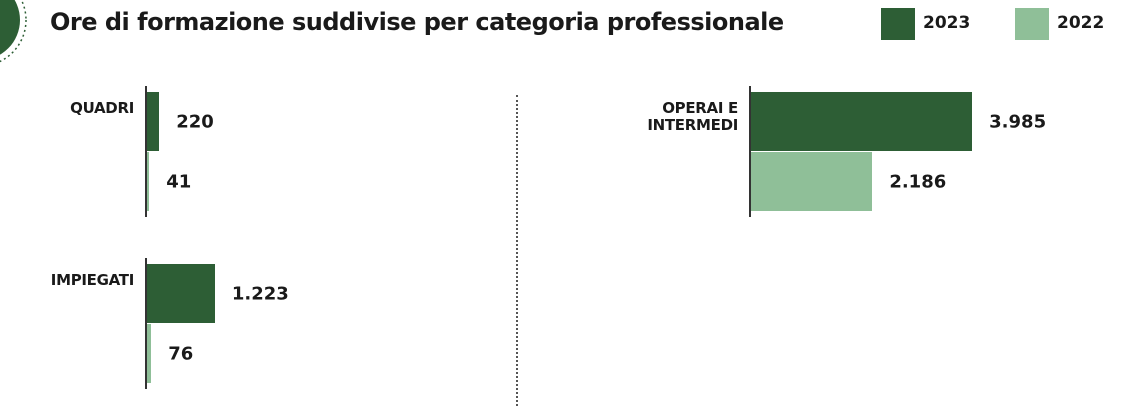 This screenshot has width=1132, height=406. What do you see at coordinates (92, 280) in the screenshot?
I see `category-label: IMPIEGATI` at bounding box center [92, 280].